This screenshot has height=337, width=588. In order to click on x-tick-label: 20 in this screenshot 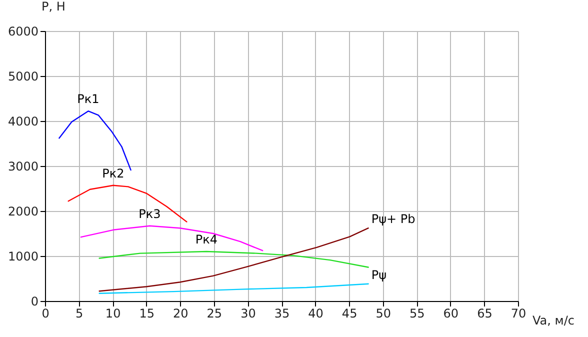, I will do `click(180, 313)`.